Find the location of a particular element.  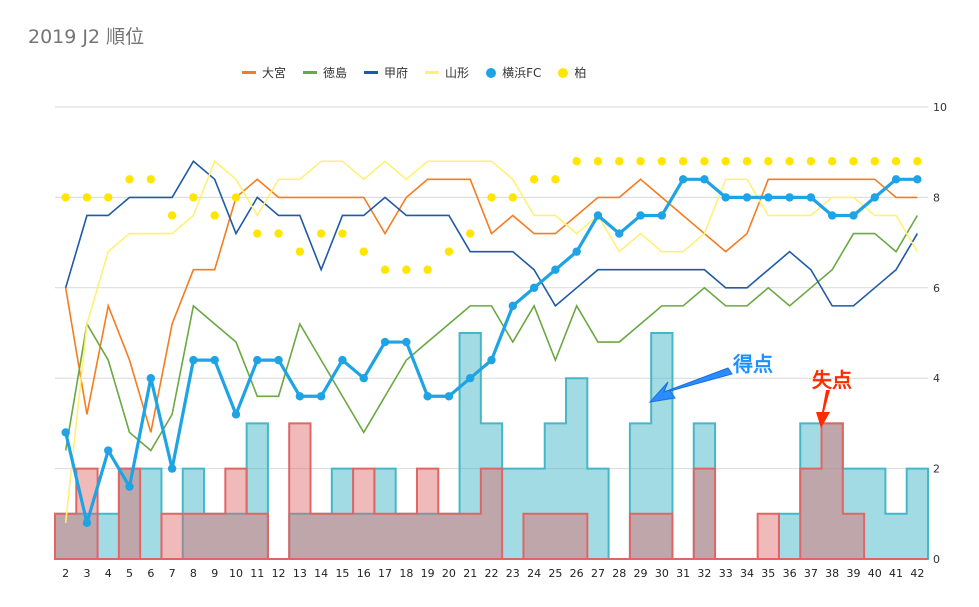

legend-item-yamagata: 山形 is located at coordinates (447, 72).